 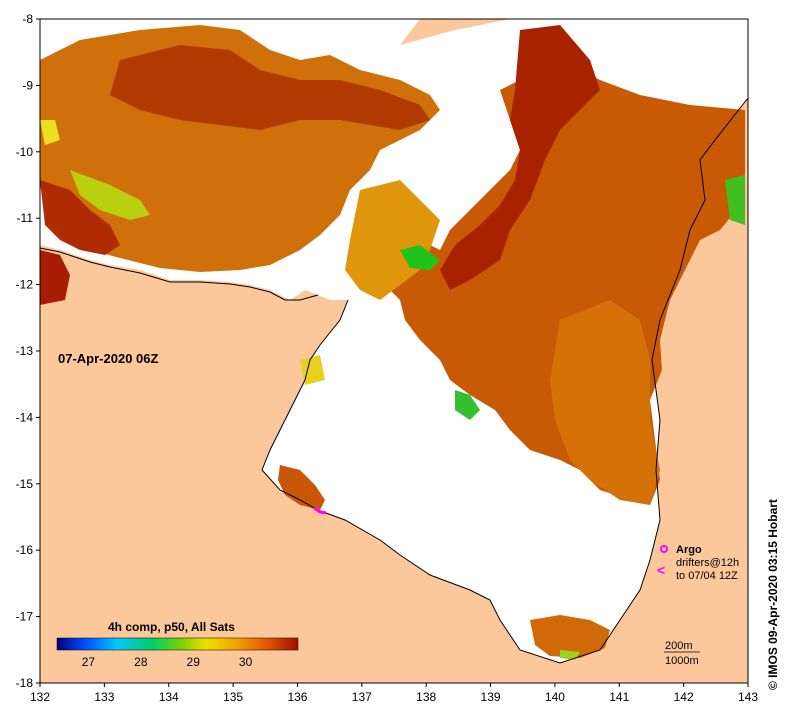 I want to click on argo-marker-icon, so click(x=664, y=549).